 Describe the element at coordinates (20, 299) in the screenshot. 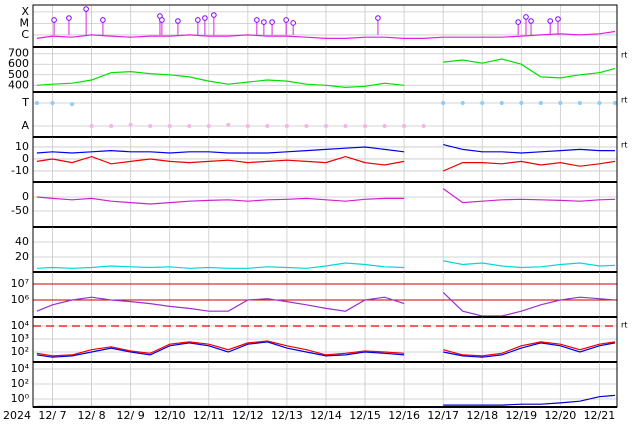

I see `y-tick-label: 10⁶` at that location.